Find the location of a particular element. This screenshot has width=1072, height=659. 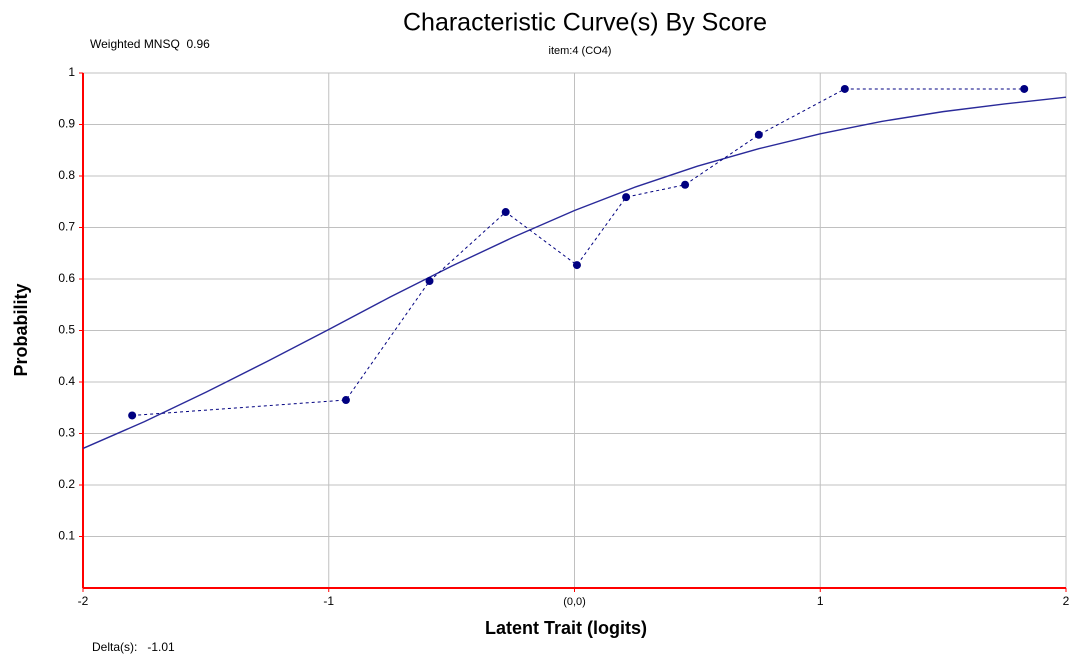

chart-title: Characteristic Curve(s) By Score is located at coordinates (585, 23).